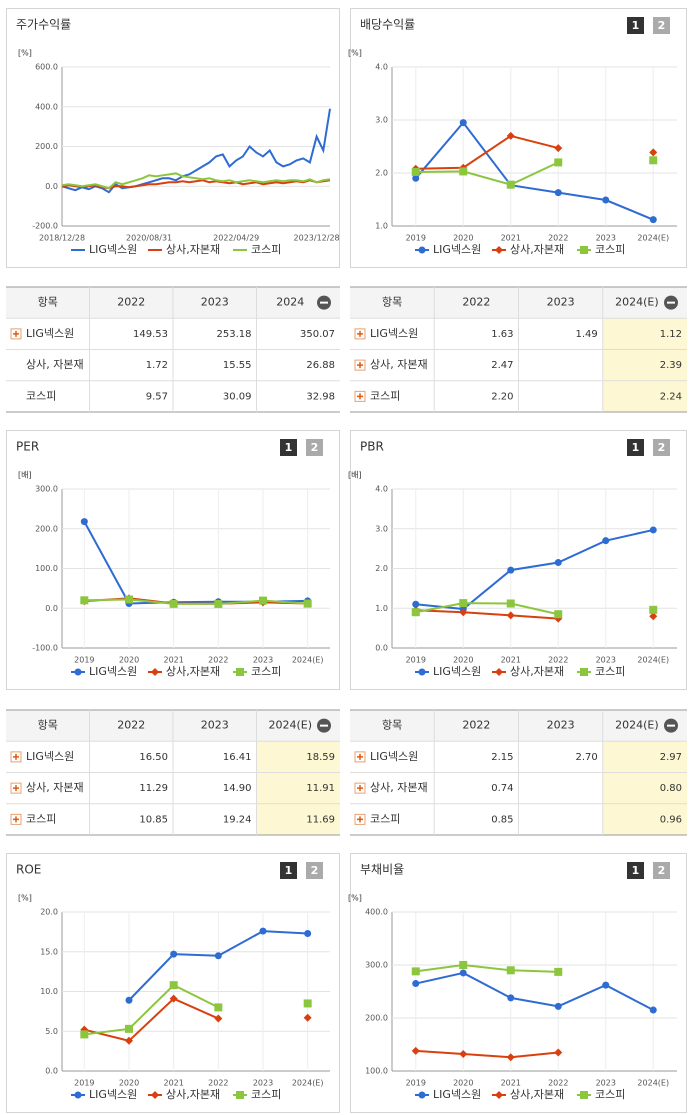  What do you see at coordinates (45, 648) in the screenshot?
I see `y-tick-label: -100.0` at bounding box center [45, 648].